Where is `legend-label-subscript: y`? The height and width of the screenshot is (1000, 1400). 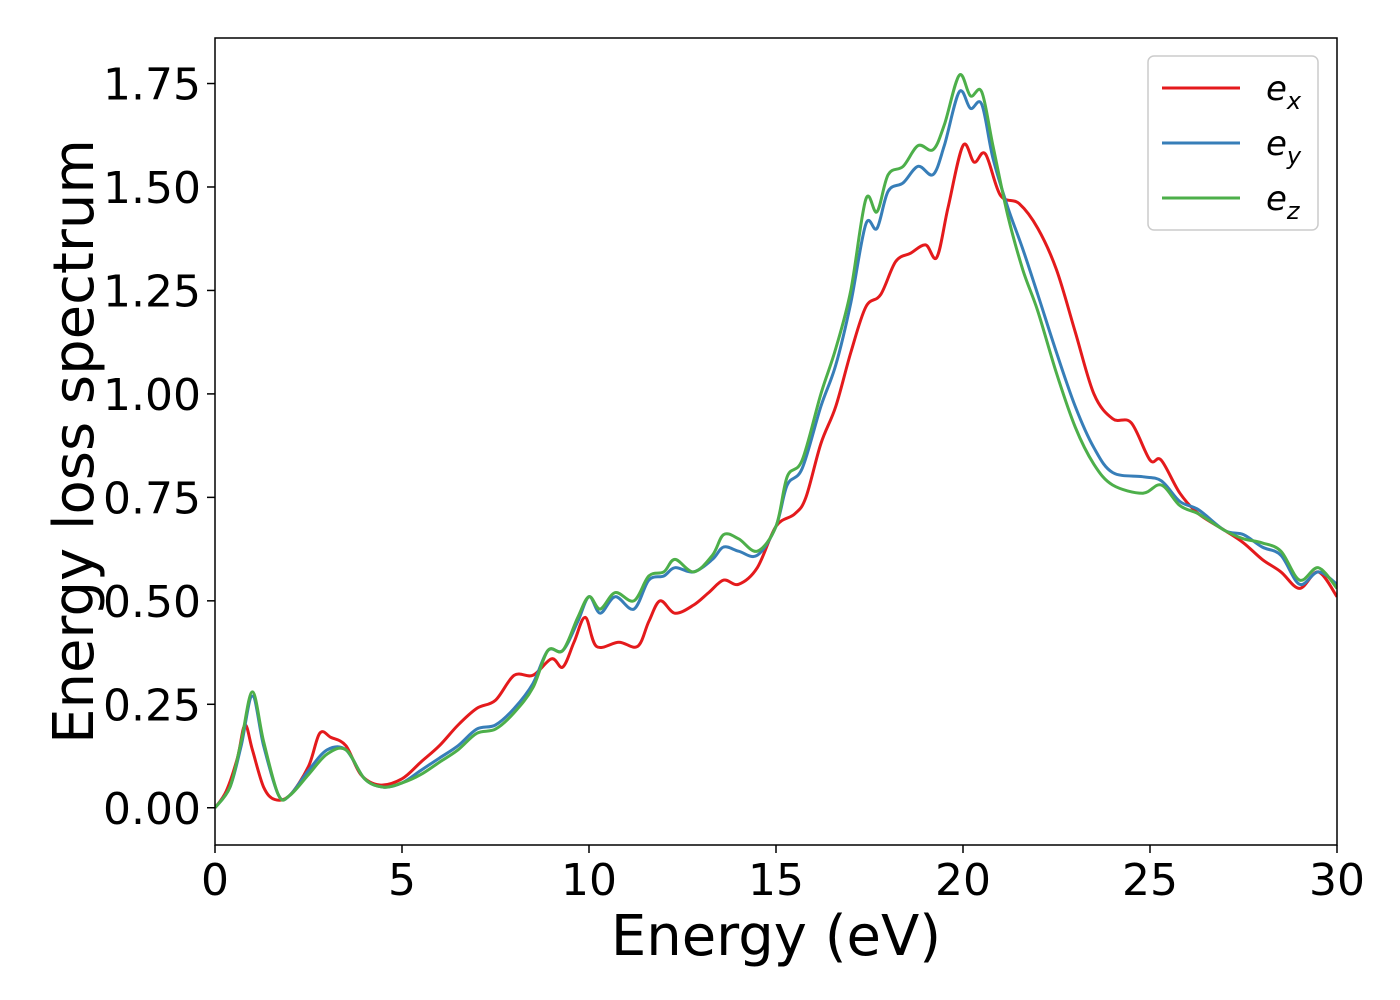
legend-label-subscript: y is located at coordinates (1294, 156).